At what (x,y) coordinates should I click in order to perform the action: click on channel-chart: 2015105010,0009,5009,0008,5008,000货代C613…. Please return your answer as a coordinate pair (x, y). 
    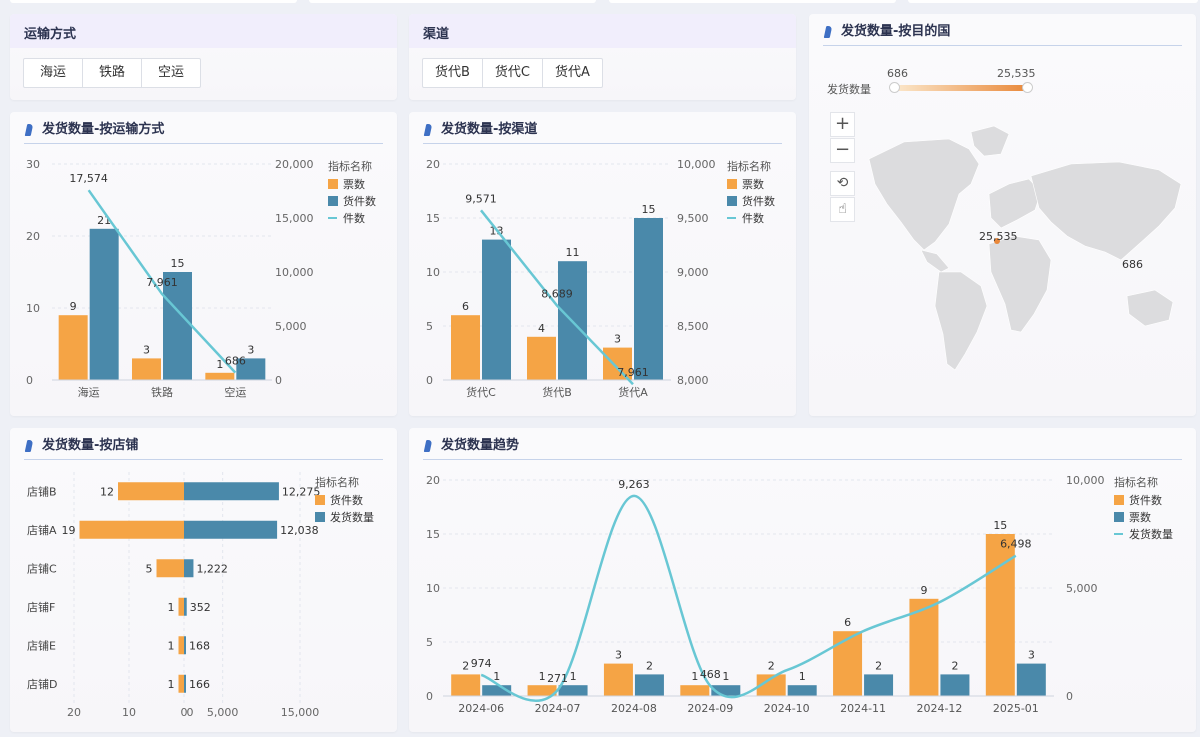
    Looking at the image, I should click on (602, 264).